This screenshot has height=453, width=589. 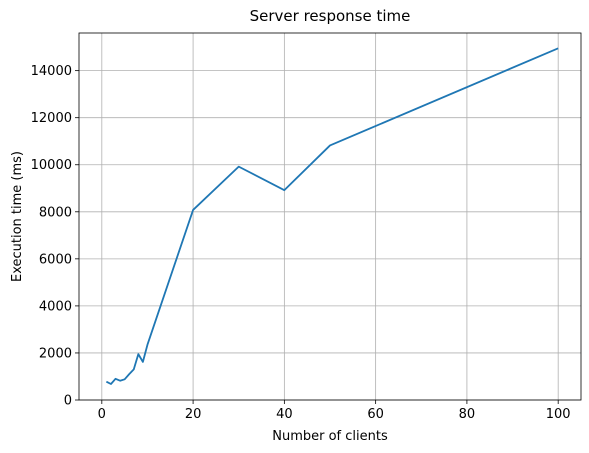 I want to click on y-tick-label: 2000, so click(x=55, y=353).